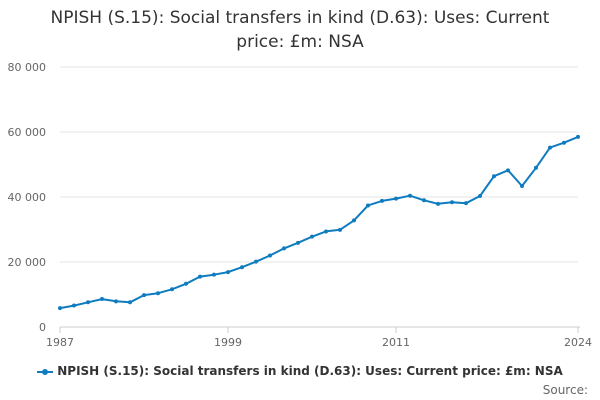  I want to click on y-tick-label: 40 000, so click(27, 197).